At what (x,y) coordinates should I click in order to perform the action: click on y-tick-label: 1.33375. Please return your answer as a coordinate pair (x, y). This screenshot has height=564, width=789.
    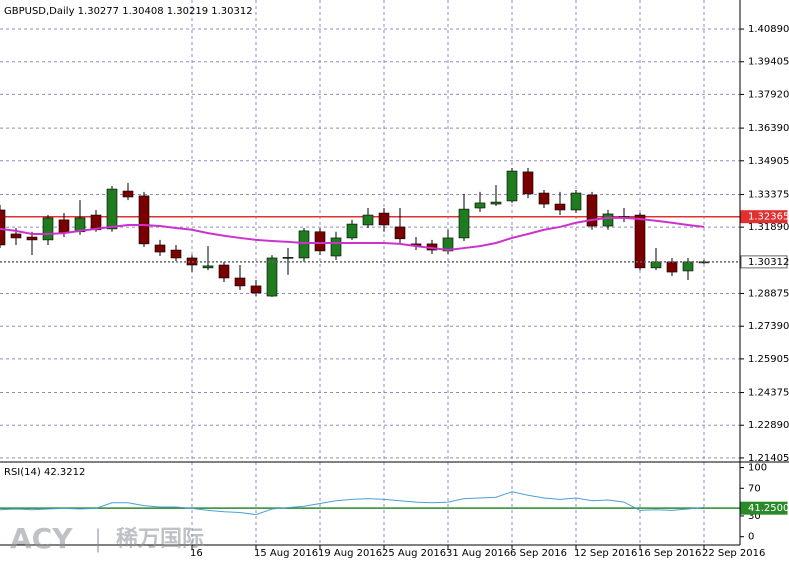
    Looking at the image, I should click on (768, 194).